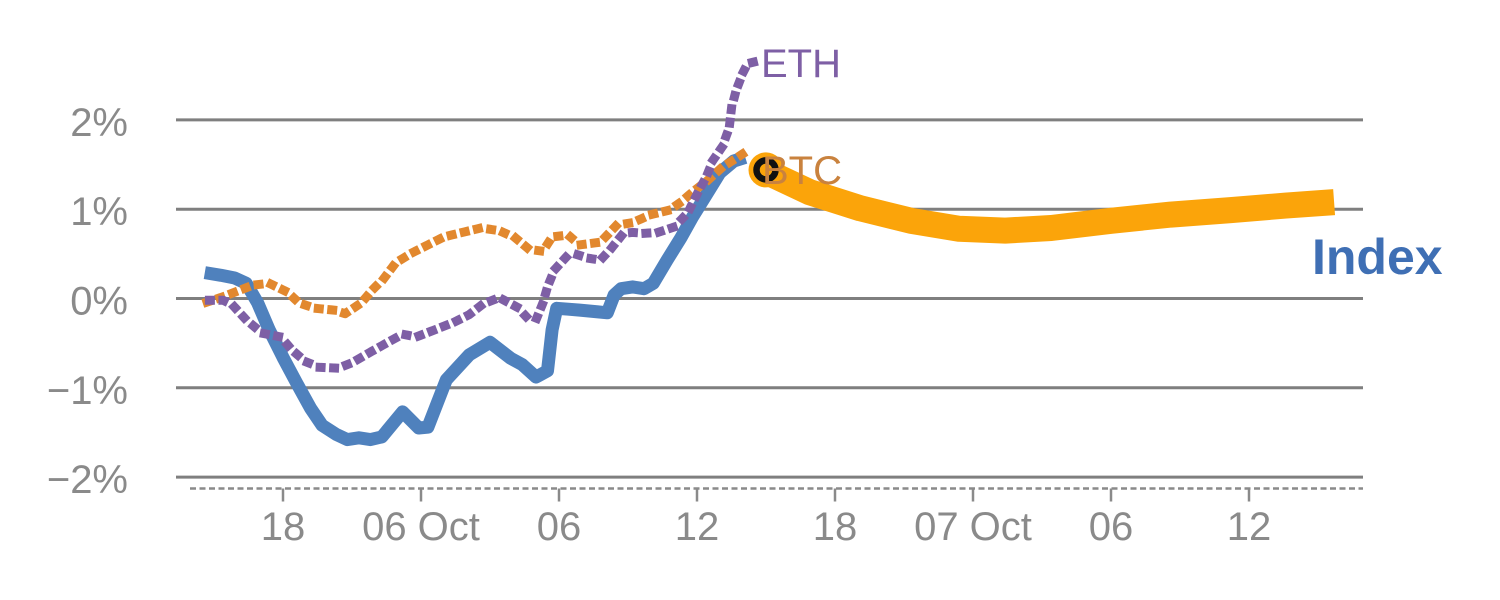 This screenshot has width=1500, height=600. What do you see at coordinates (801, 64) in the screenshot?
I see `eth-line-label: ETH` at bounding box center [801, 64].